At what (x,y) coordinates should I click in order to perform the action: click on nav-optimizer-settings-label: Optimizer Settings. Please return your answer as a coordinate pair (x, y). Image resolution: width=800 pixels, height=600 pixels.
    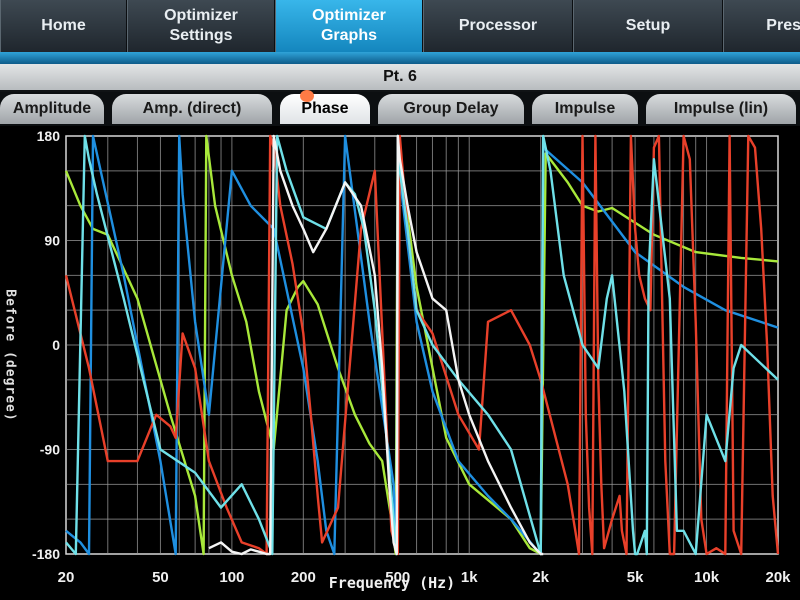
    Looking at the image, I should click on (201, 25).